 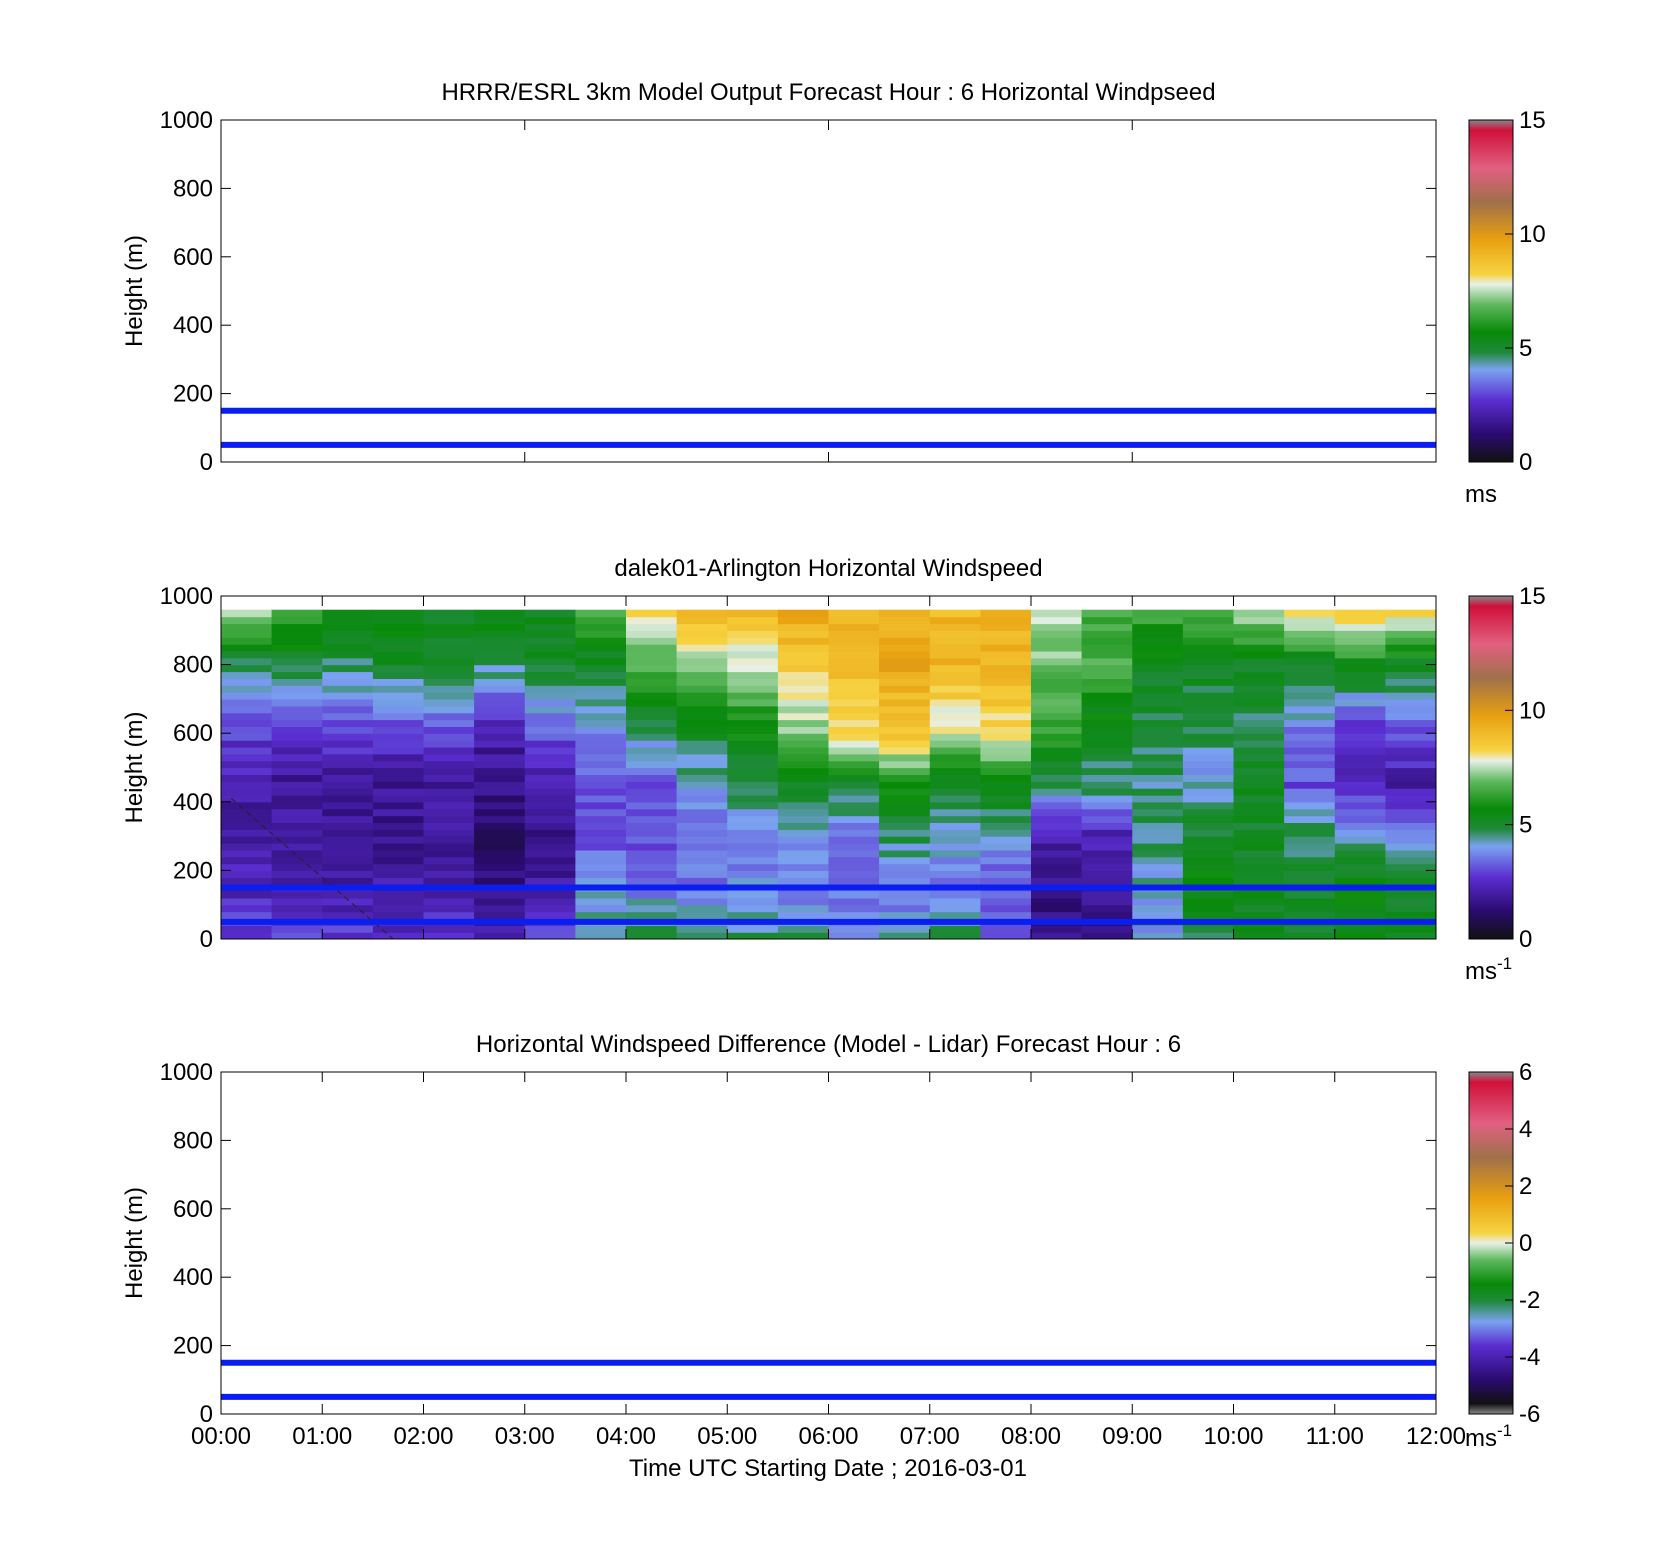 I want to click on y-tick-label: 800, so click(x=193, y=1140).